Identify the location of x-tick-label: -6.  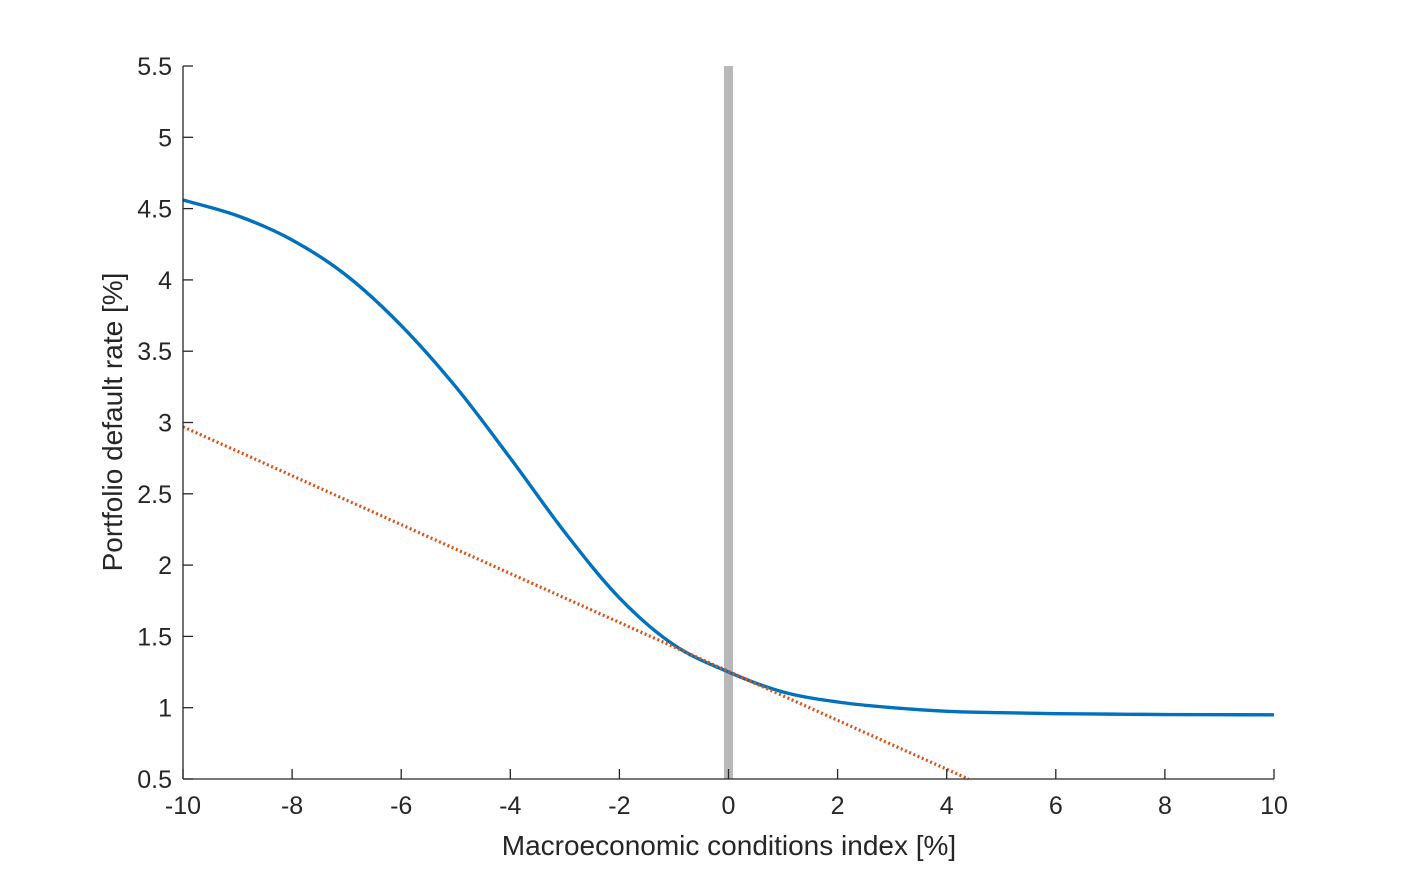
(401, 806).